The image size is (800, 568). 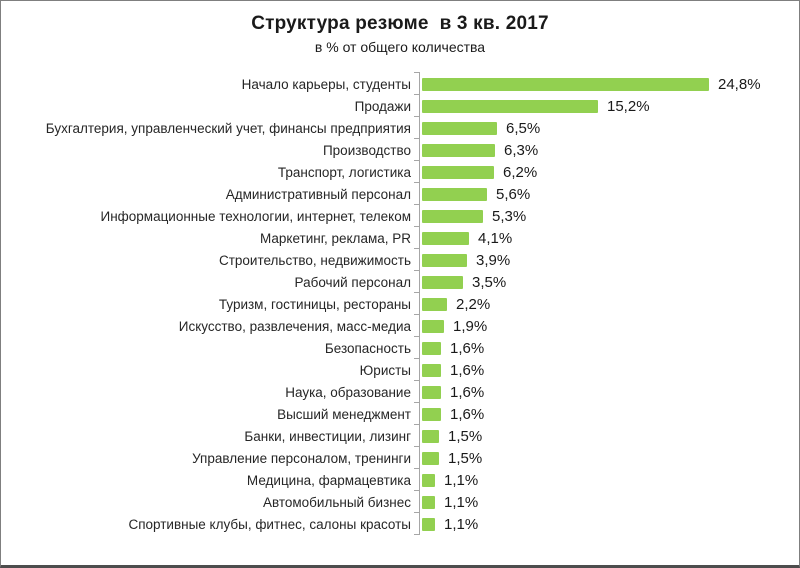 I want to click on bar-row: Рабочий персонал 3,5%, so click(x=400, y=281).